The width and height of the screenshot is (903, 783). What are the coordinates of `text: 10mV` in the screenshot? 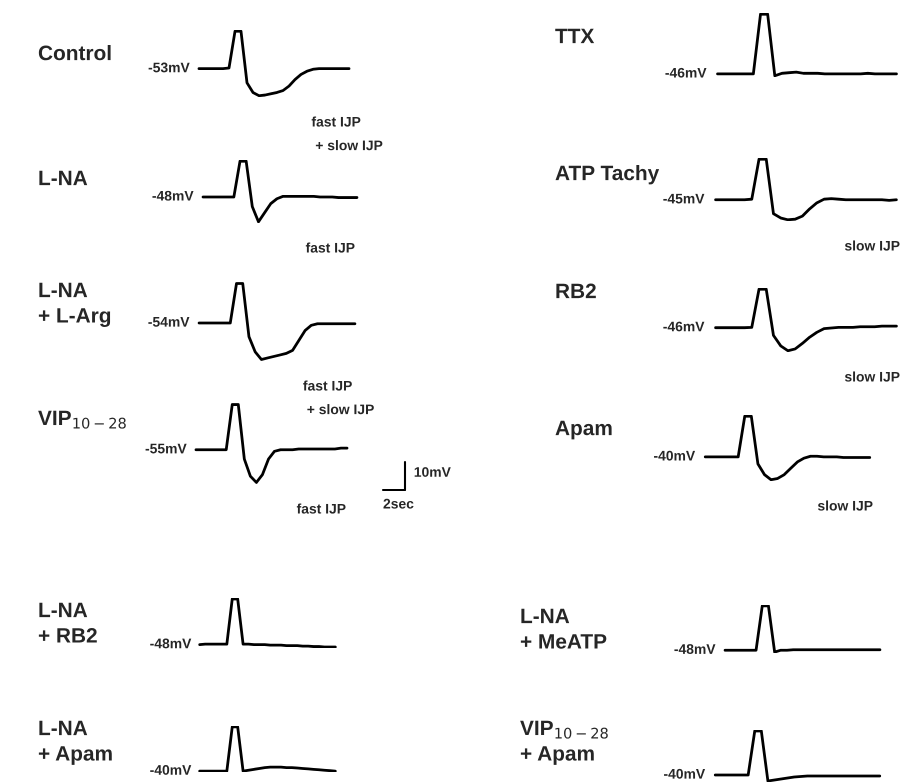 It's located at (432, 472).